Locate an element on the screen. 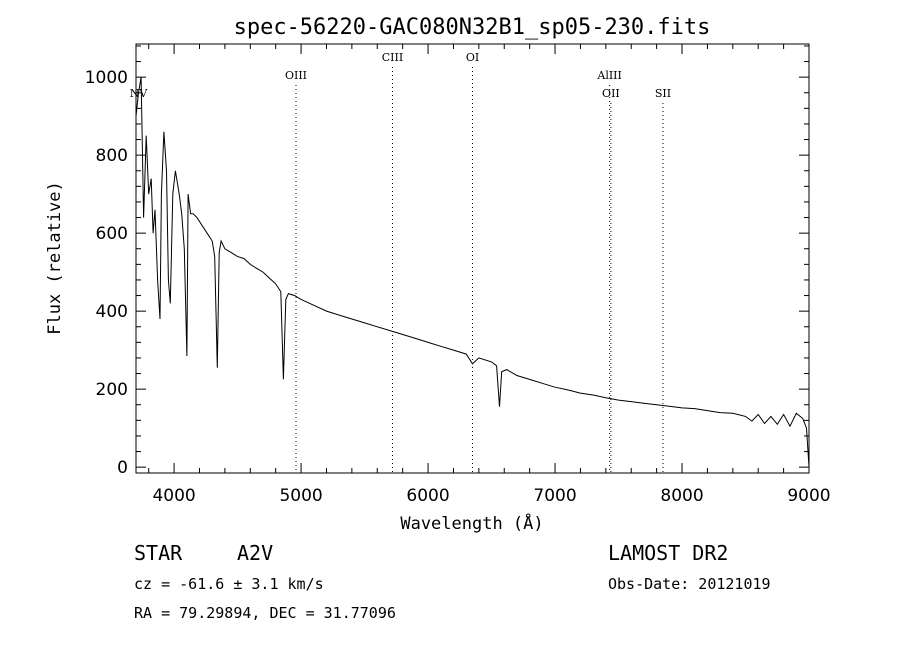  x-tick-label: 6000 is located at coordinates (427, 496).